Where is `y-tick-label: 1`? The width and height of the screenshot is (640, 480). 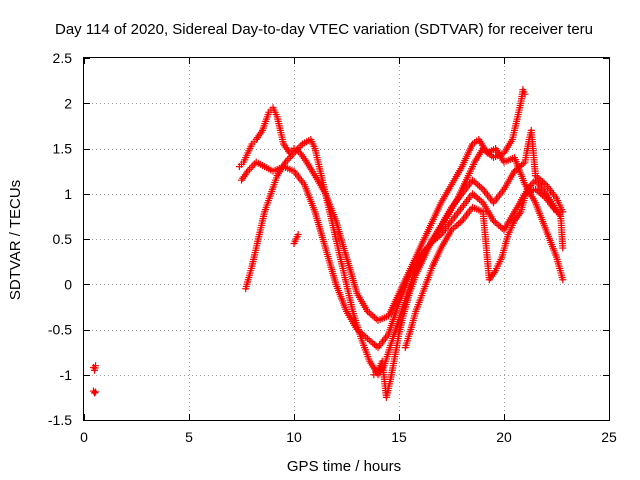 y-tick-label: 1 is located at coordinates (68, 194).